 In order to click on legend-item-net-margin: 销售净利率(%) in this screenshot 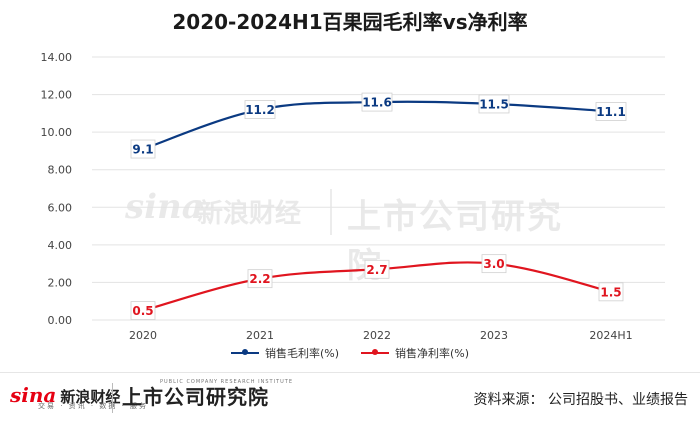, I will do `click(415, 353)`.